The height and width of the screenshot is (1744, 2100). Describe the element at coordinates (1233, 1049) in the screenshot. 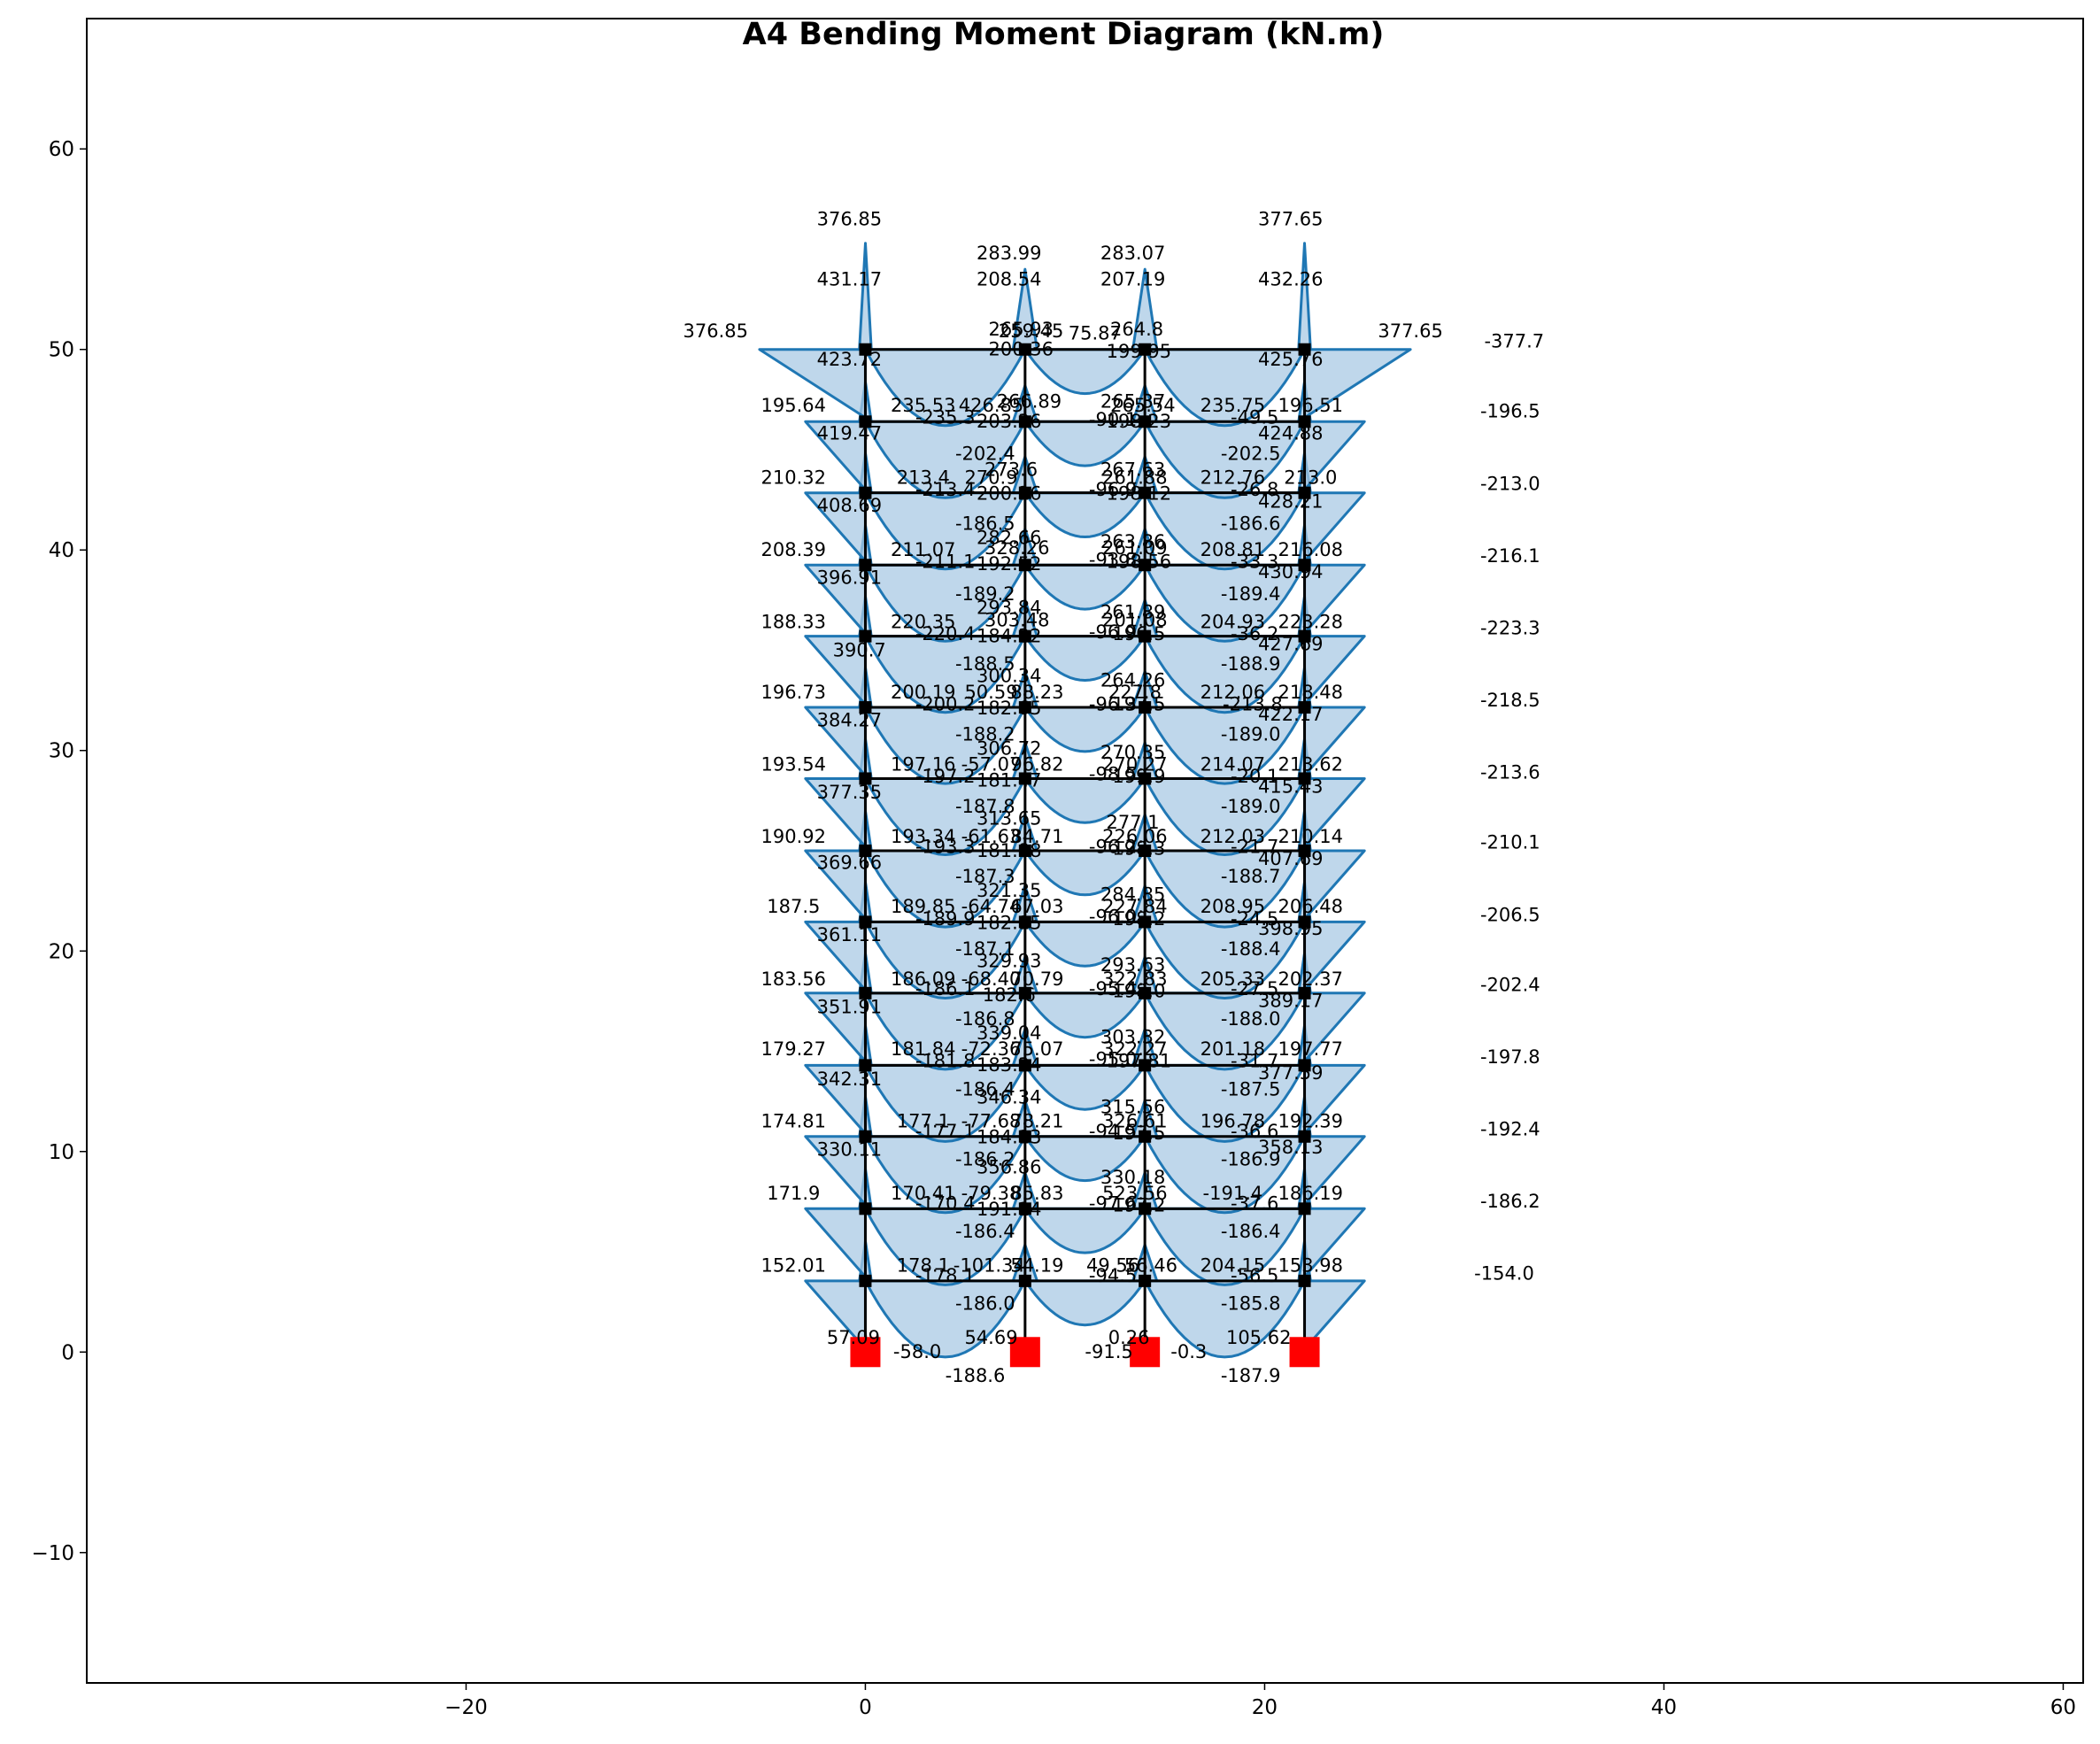

I see `moment-value-label: 201.18` at that location.